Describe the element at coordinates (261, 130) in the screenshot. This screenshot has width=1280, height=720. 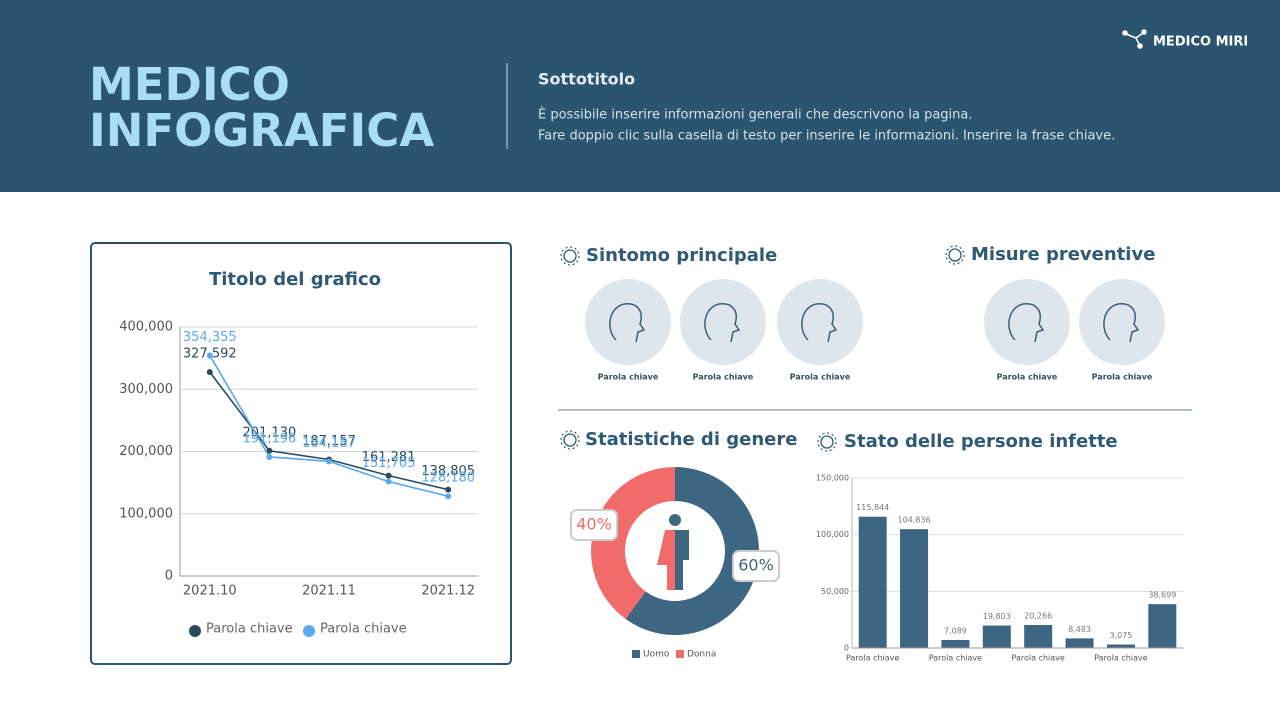
I see `page-title: INFOGRAFICA` at that location.